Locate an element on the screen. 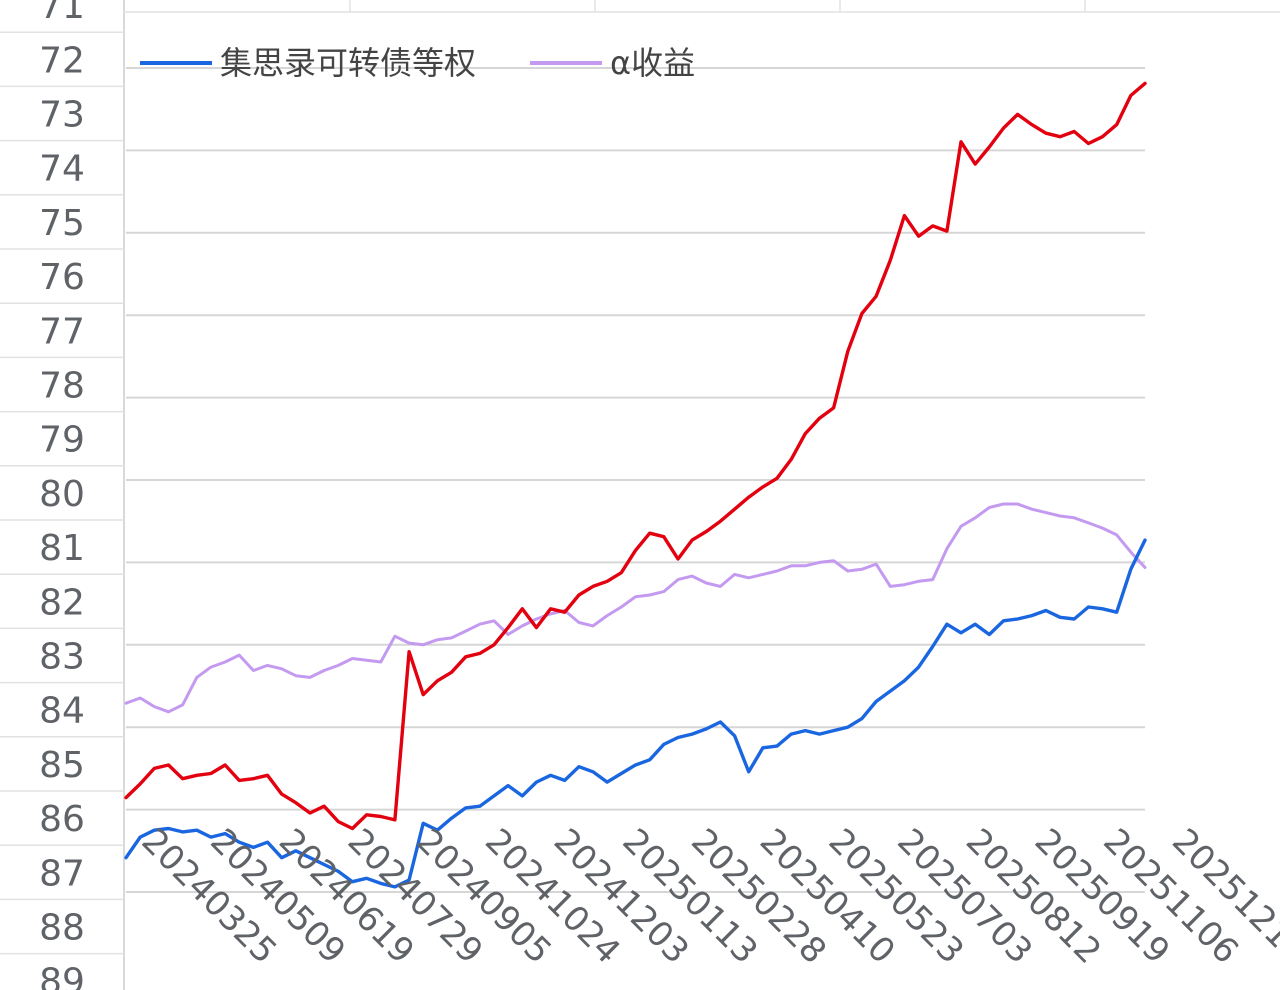 The width and height of the screenshot is (1280, 990). row-number: 86 is located at coordinates (62, 819).